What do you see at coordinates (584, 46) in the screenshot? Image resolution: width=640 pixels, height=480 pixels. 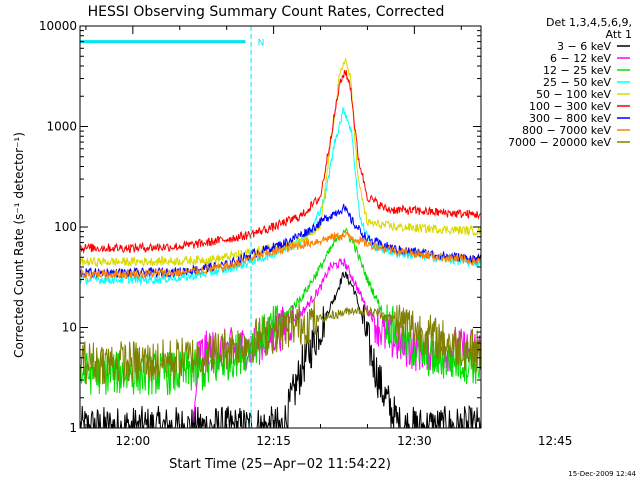 I see `legend-label: 3 − 6 keV` at bounding box center [584, 46].